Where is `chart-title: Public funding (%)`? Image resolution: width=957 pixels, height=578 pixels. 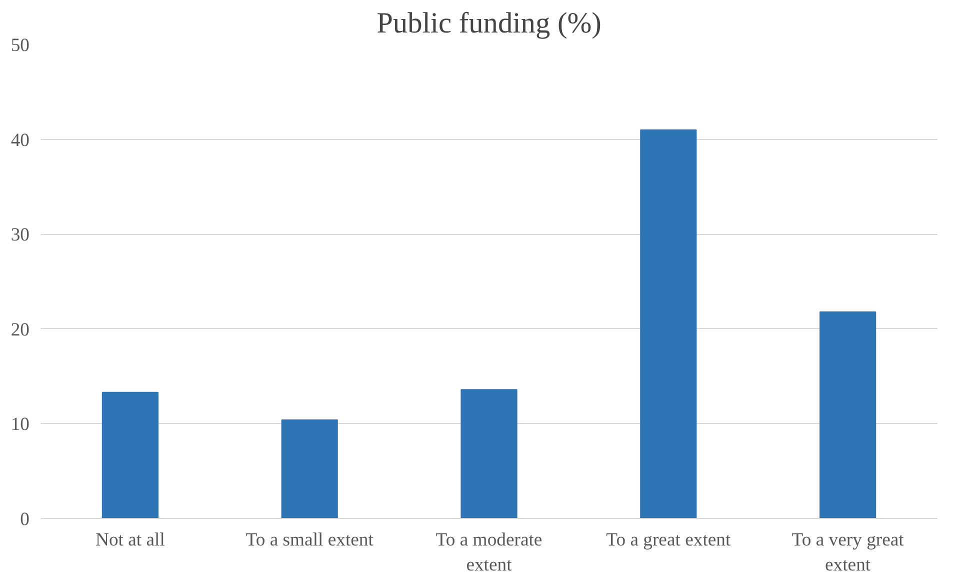 chart-title: Public funding (%) is located at coordinates (489, 24).